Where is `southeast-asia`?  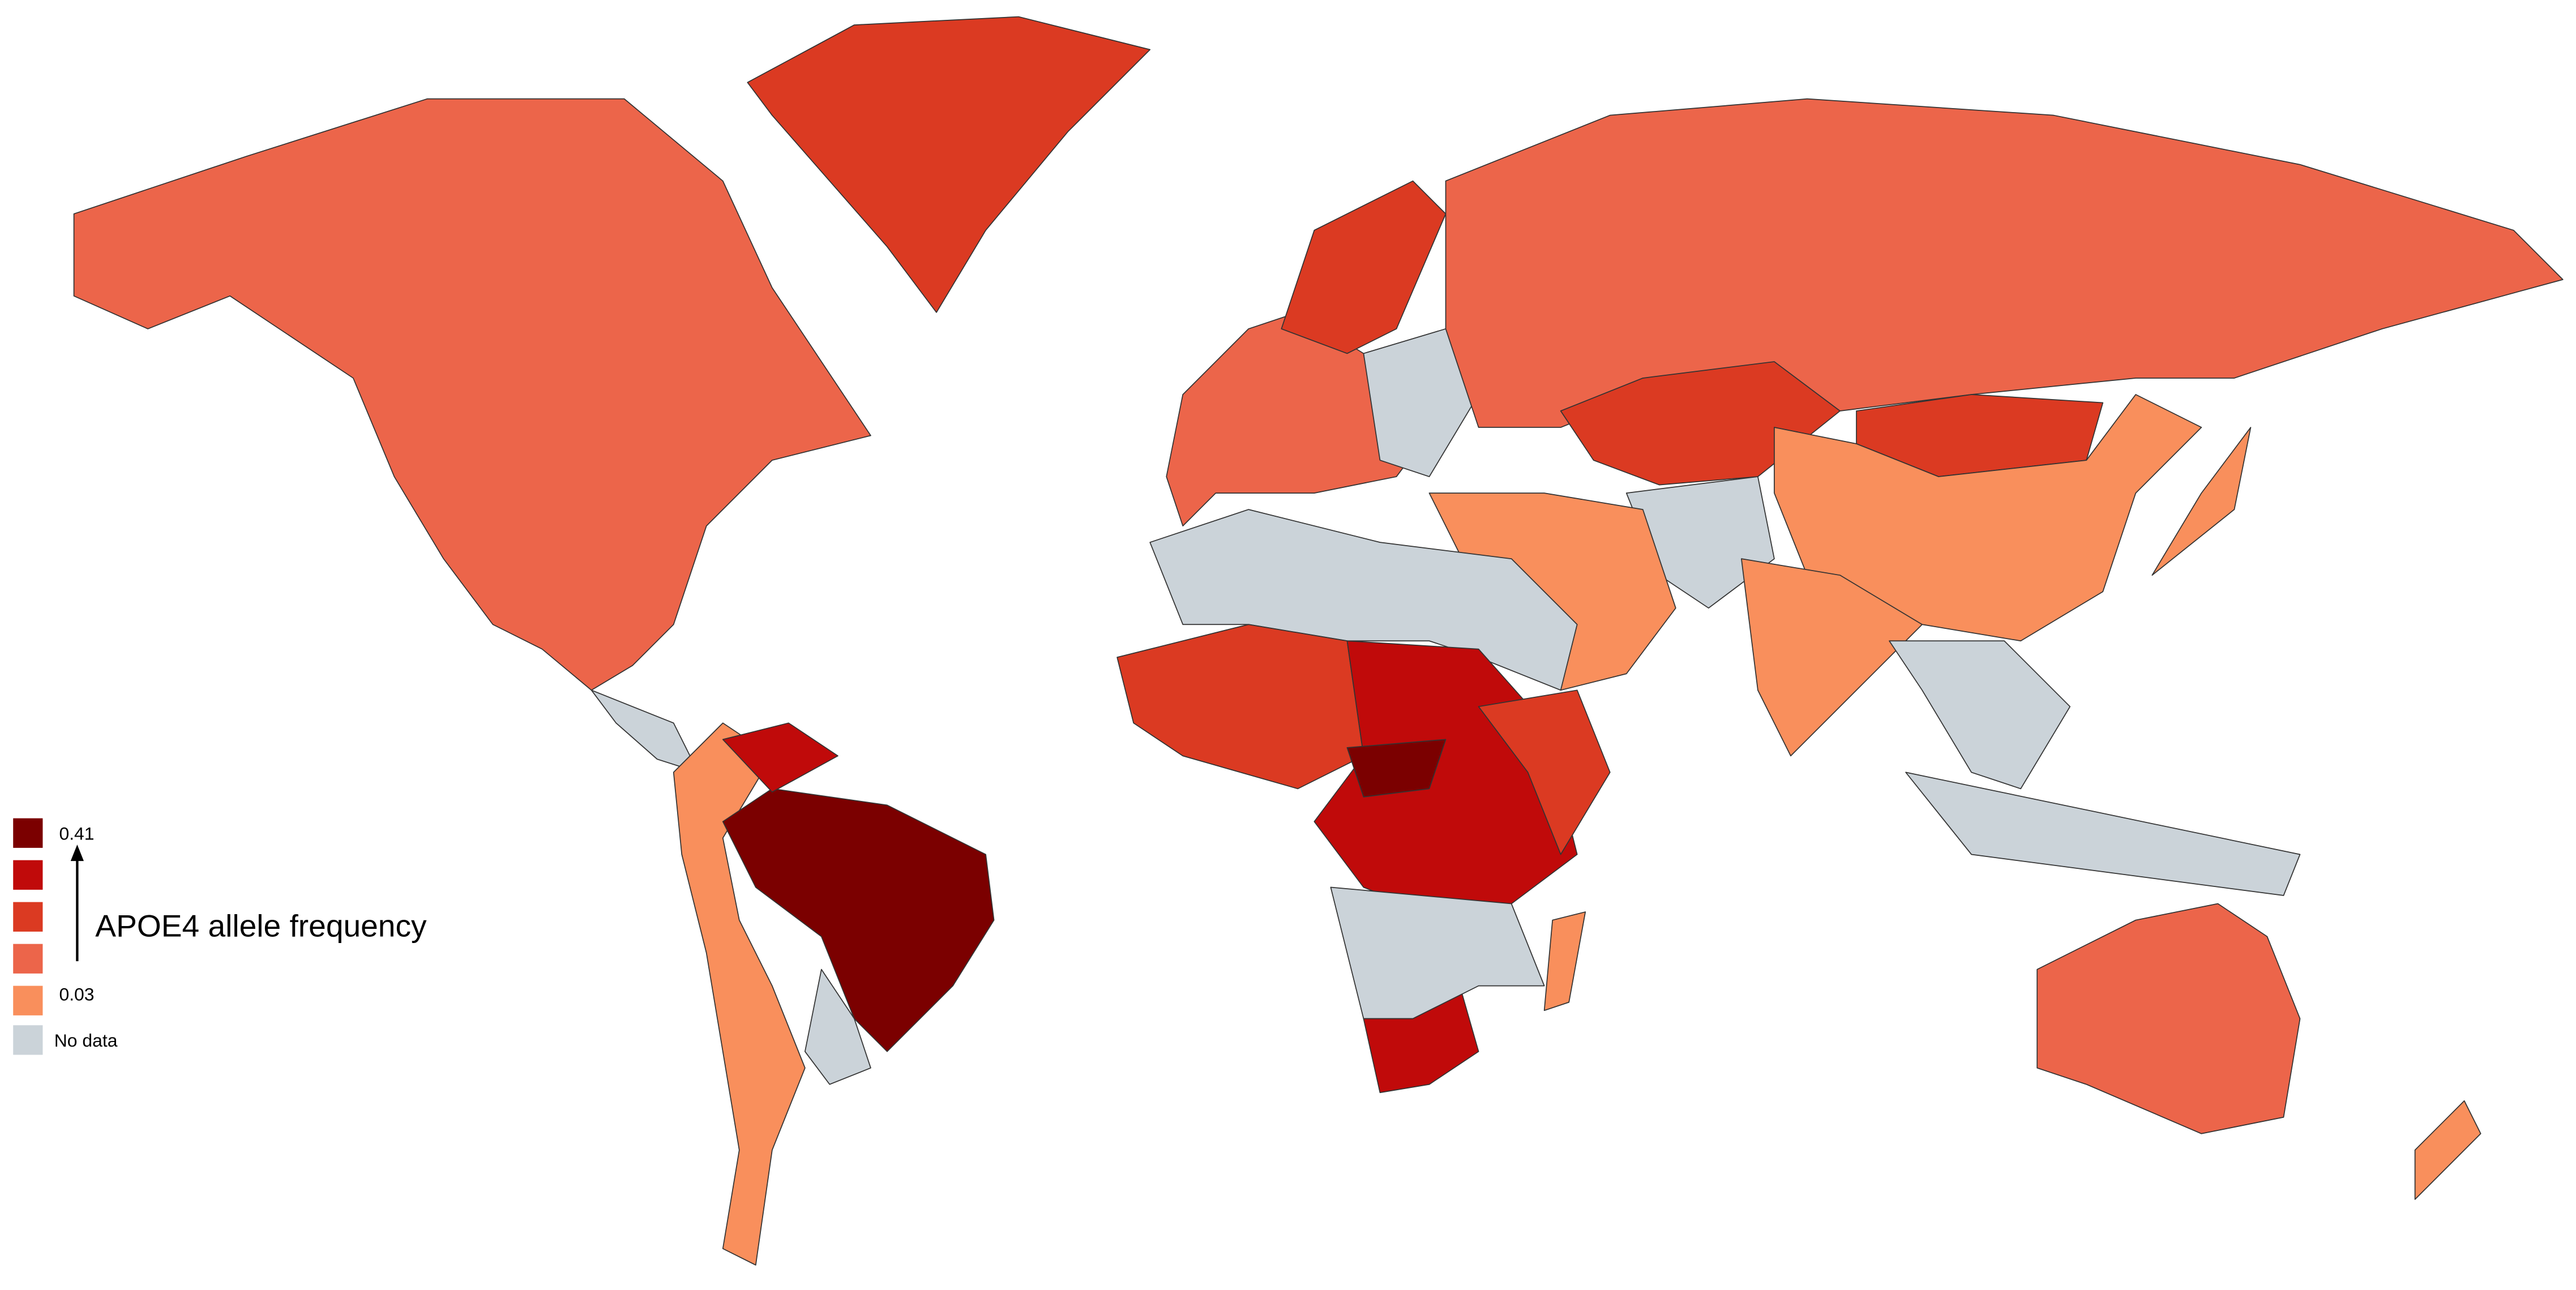
southeast-asia is located at coordinates (1980, 715).